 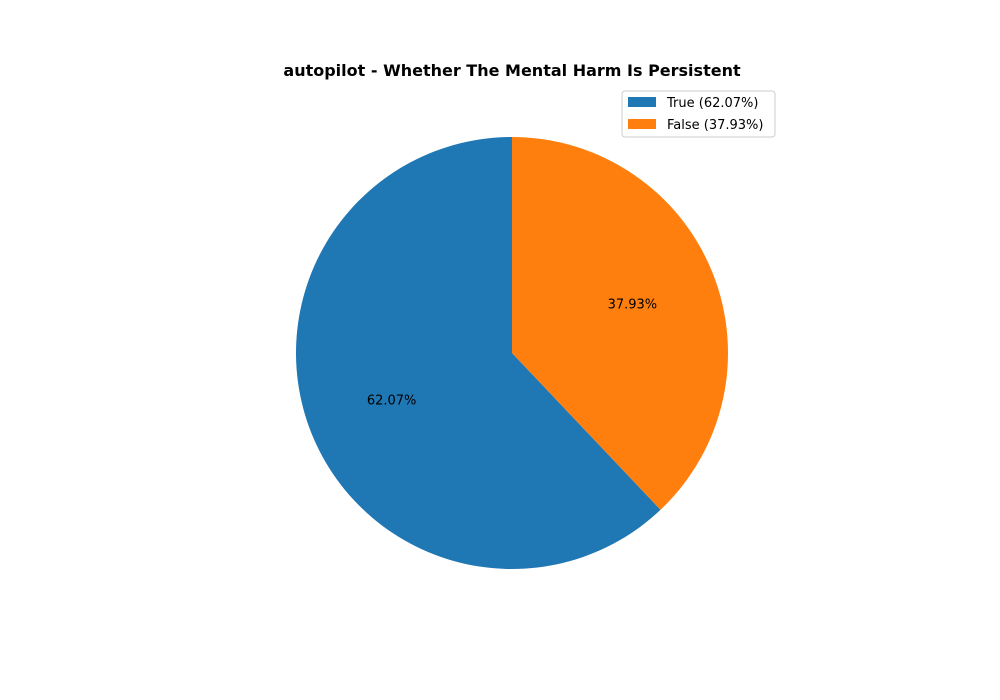 I want to click on slice-label-false: 37.93%, so click(x=633, y=305).